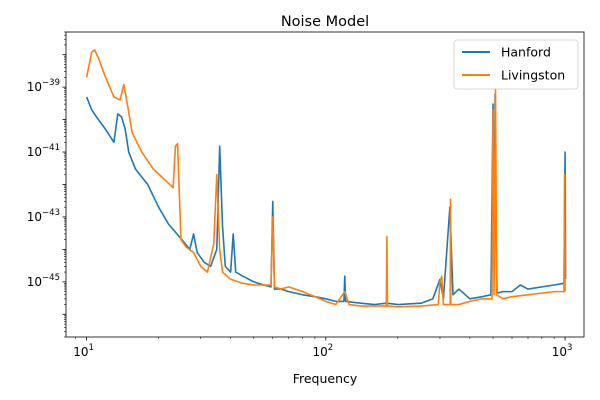 The height and width of the screenshot is (400, 600). Describe the element at coordinates (516, 64) in the screenshot. I see `legend: Hanford Livingston` at that location.